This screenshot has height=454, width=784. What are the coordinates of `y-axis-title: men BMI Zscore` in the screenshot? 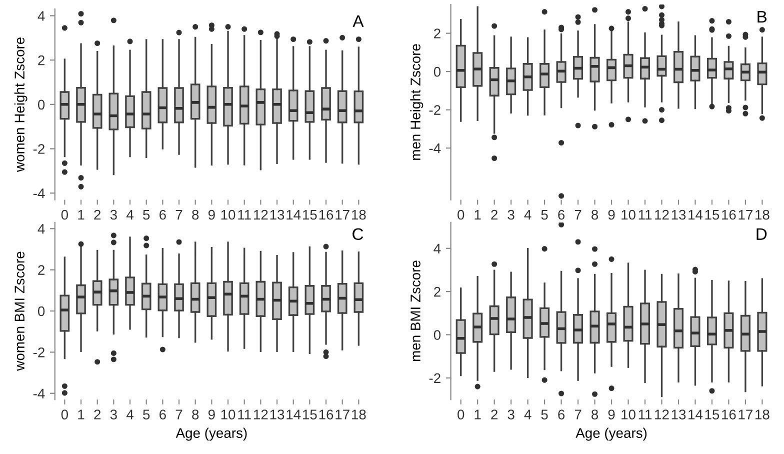 It's located at (415, 310).